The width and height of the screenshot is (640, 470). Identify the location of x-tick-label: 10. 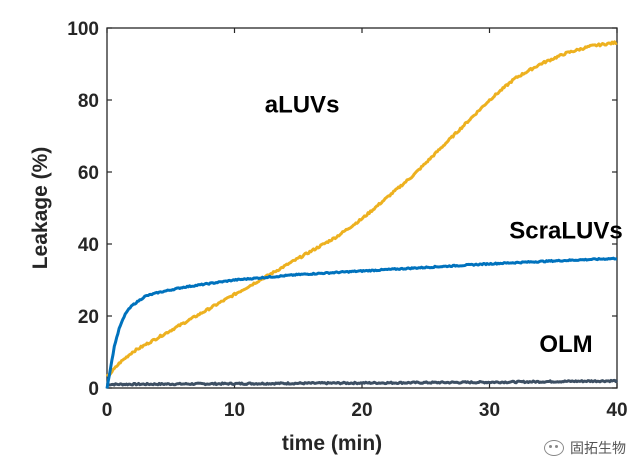
(234, 410).